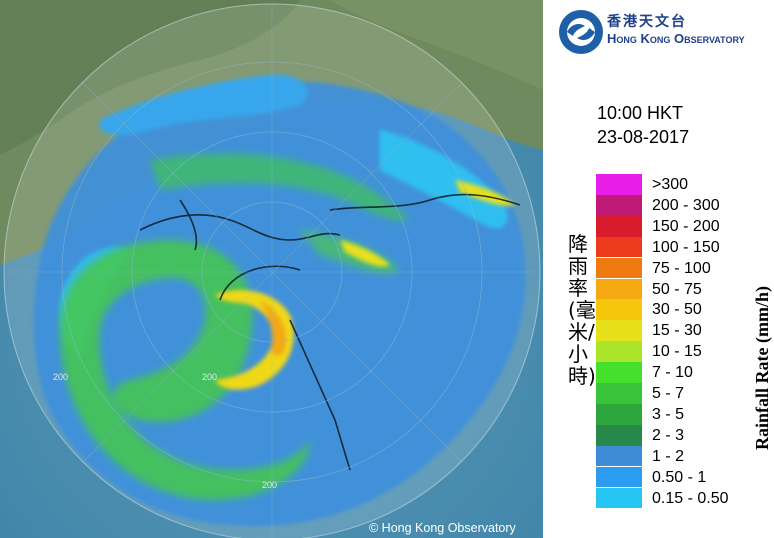 The height and width of the screenshot is (538, 774). Describe the element at coordinates (677, 331) in the screenshot. I see `legend-label: 15 - 30` at that location.